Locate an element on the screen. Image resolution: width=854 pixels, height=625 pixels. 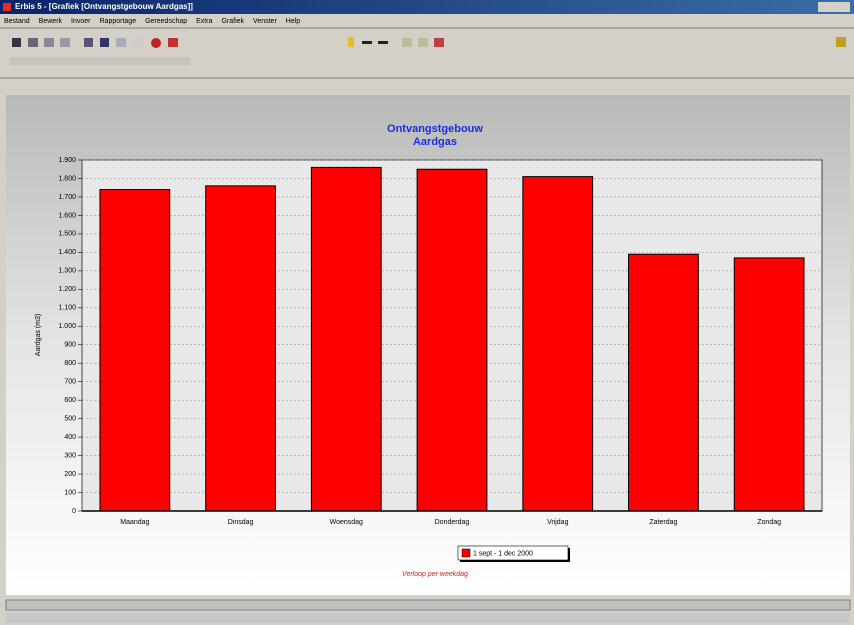
tool-table is located at coordinates (88, 42).